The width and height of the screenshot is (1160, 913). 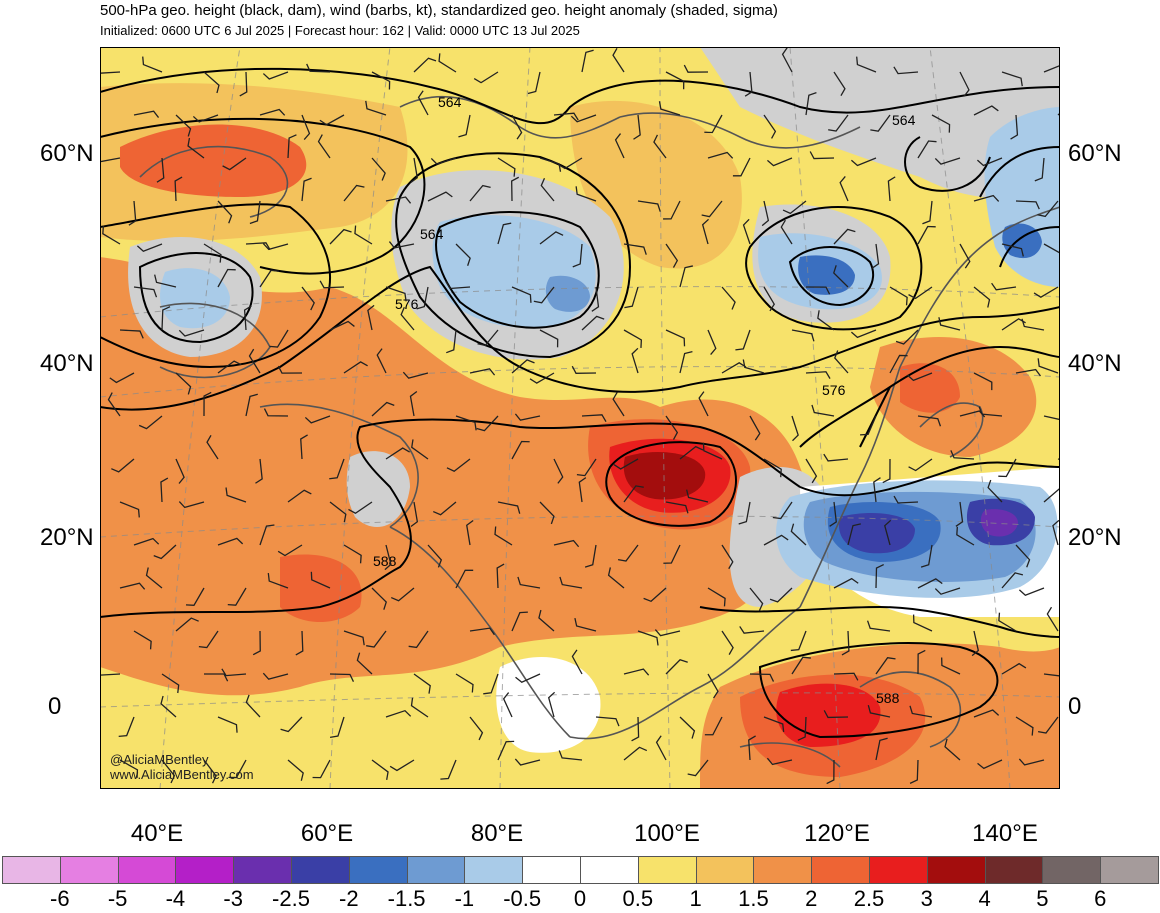 What do you see at coordinates (837, 833) in the screenshot?
I see `lon-label: 120°E` at bounding box center [837, 833].